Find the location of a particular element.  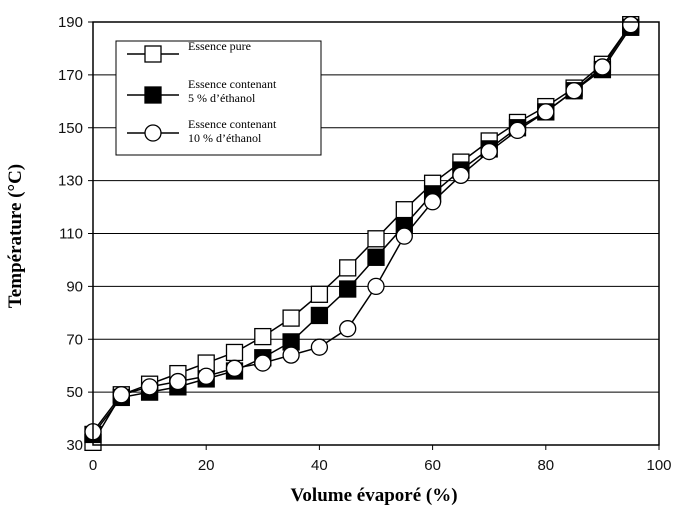

legend-marker-essence-10pct-ethanol is located at coordinates (153, 133).